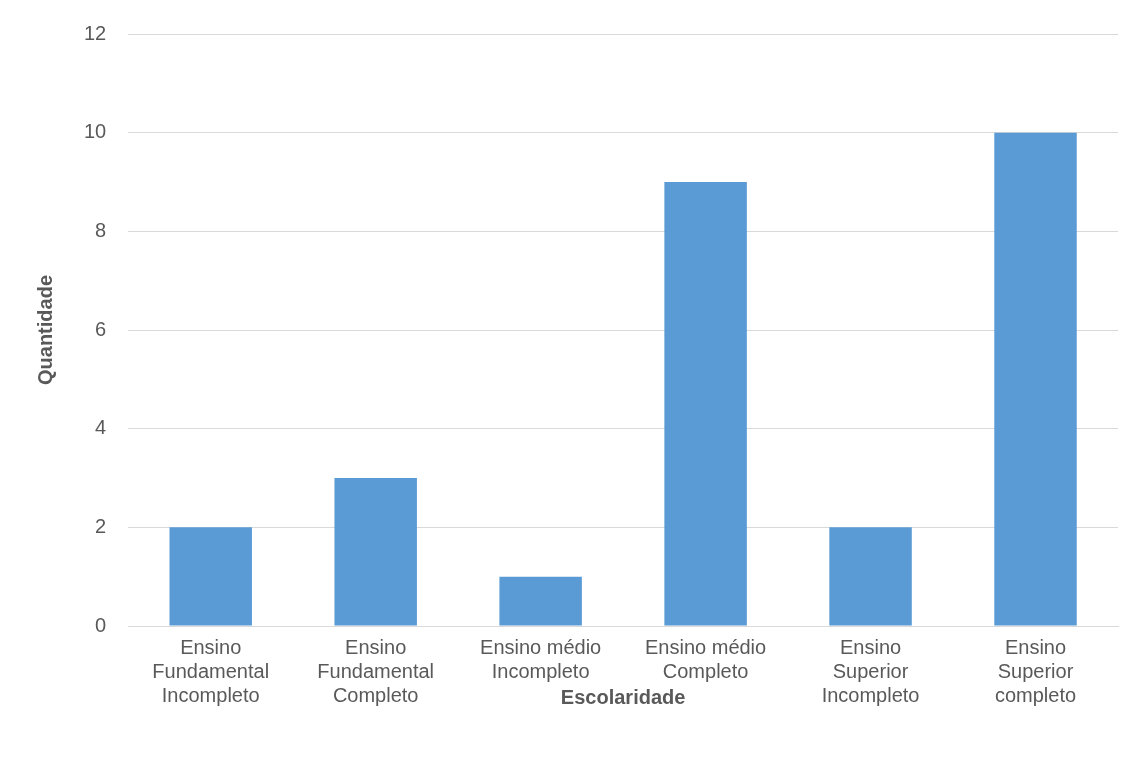 This screenshot has width=1130, height=764. Describe the element at coordinates (101, 427) in the screenshot. I see `y-tick-label: 4` at that location.